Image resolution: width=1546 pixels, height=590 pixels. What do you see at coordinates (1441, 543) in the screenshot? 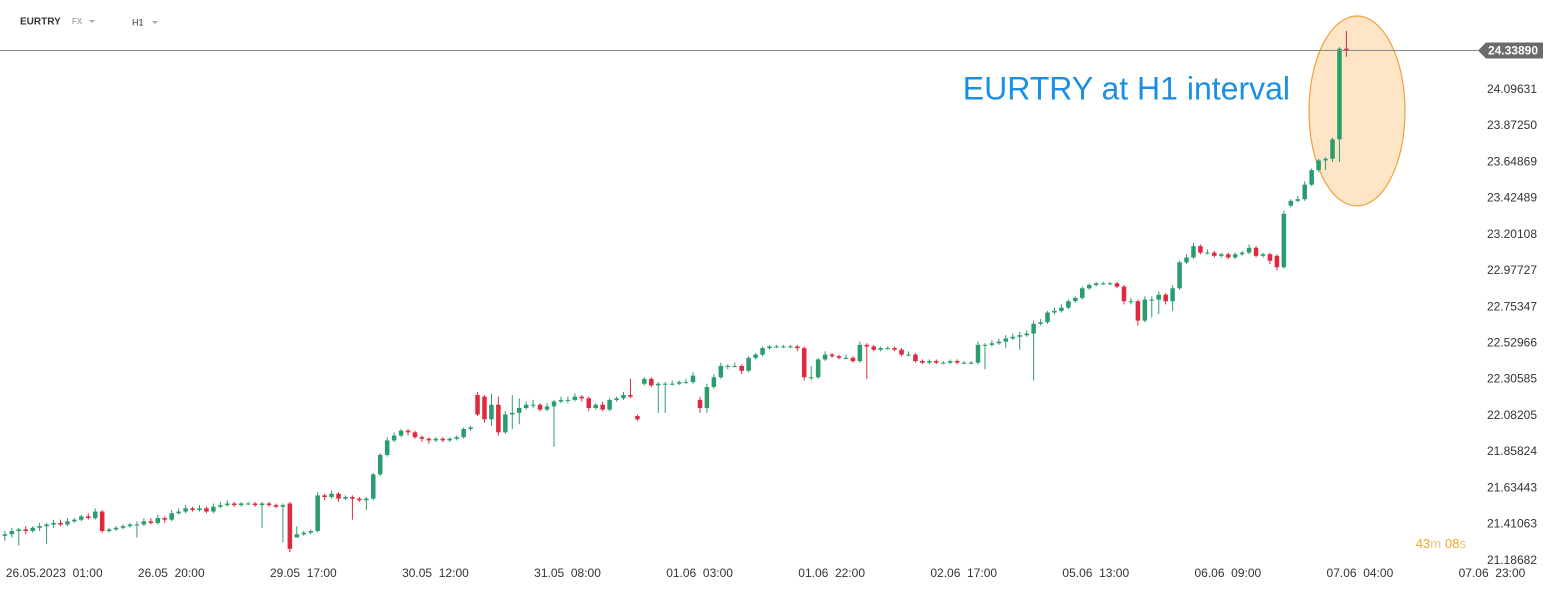
I see `countdown: 43m 08s` at bounding box center [1441, 543].